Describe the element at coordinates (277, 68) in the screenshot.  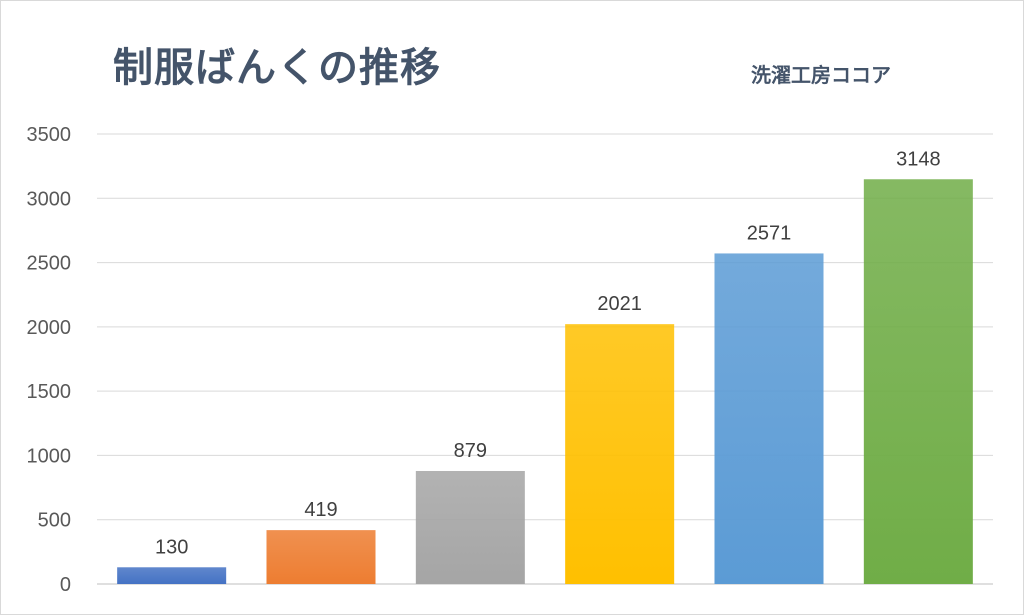
I see `chart-title: 制服ばんくの推移` at that location.